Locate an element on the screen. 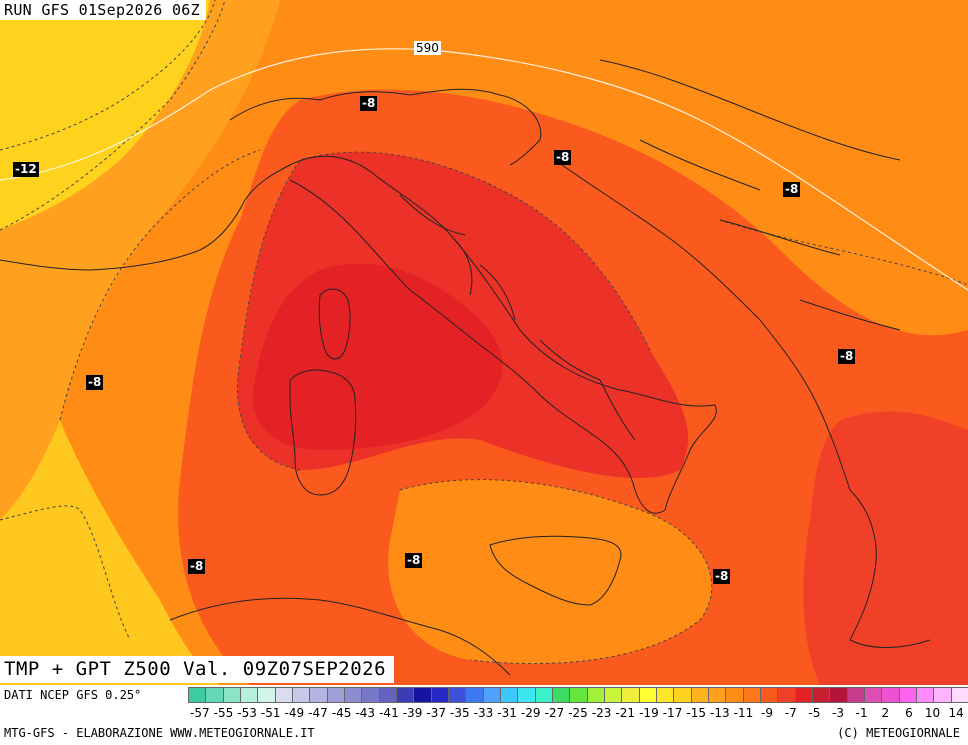  gpt-590-label: 590 is located at coordinates (427, 48).